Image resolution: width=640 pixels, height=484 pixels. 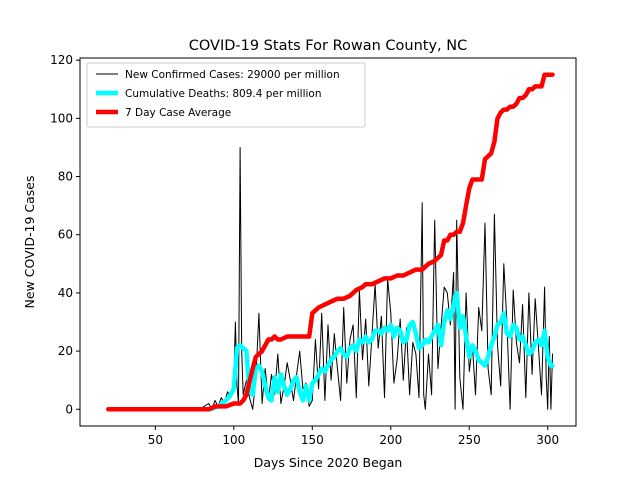 What do you see at coordinates (61, 118) in the screenshot?
I see `y-tick-label: 100` at bounding box center [61, 118].